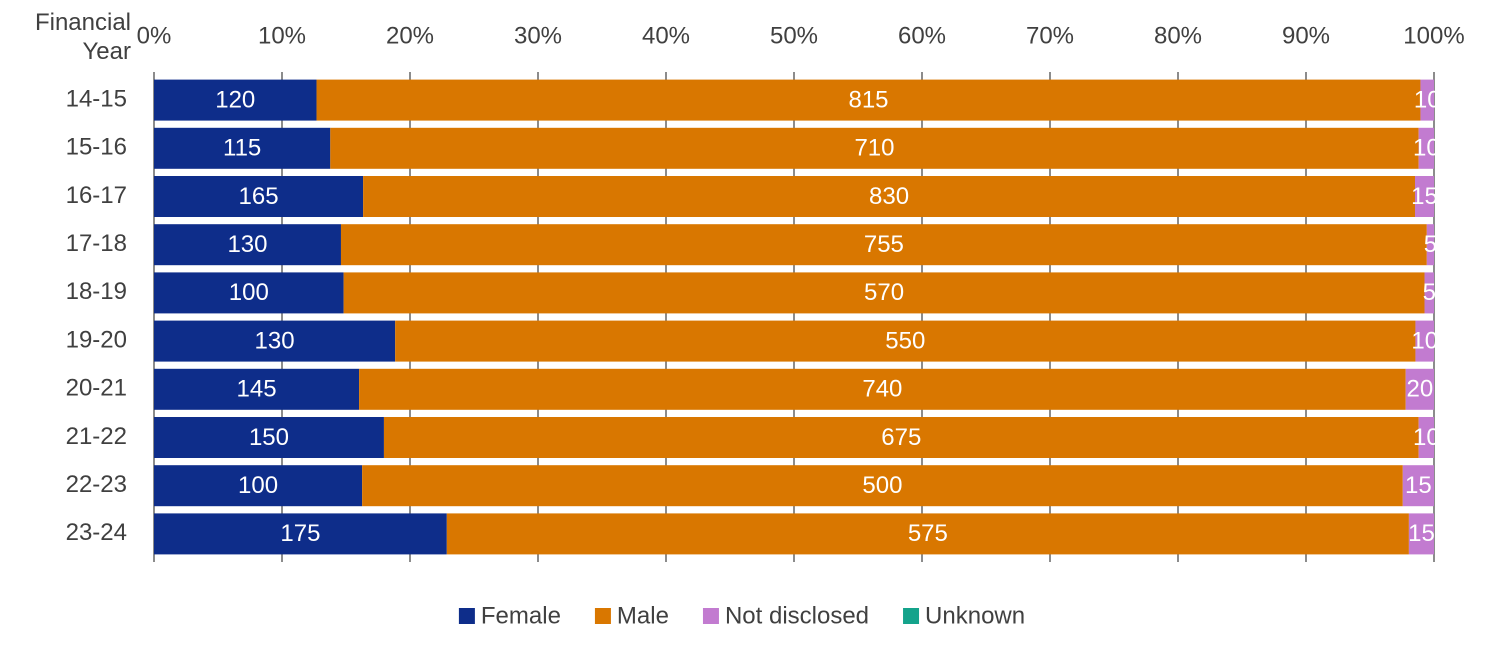 The image size is (1500, 662). Describe the element at coordinates (96, 436) in the screenshot. I see `y-tick-label: 21-22` at that location.